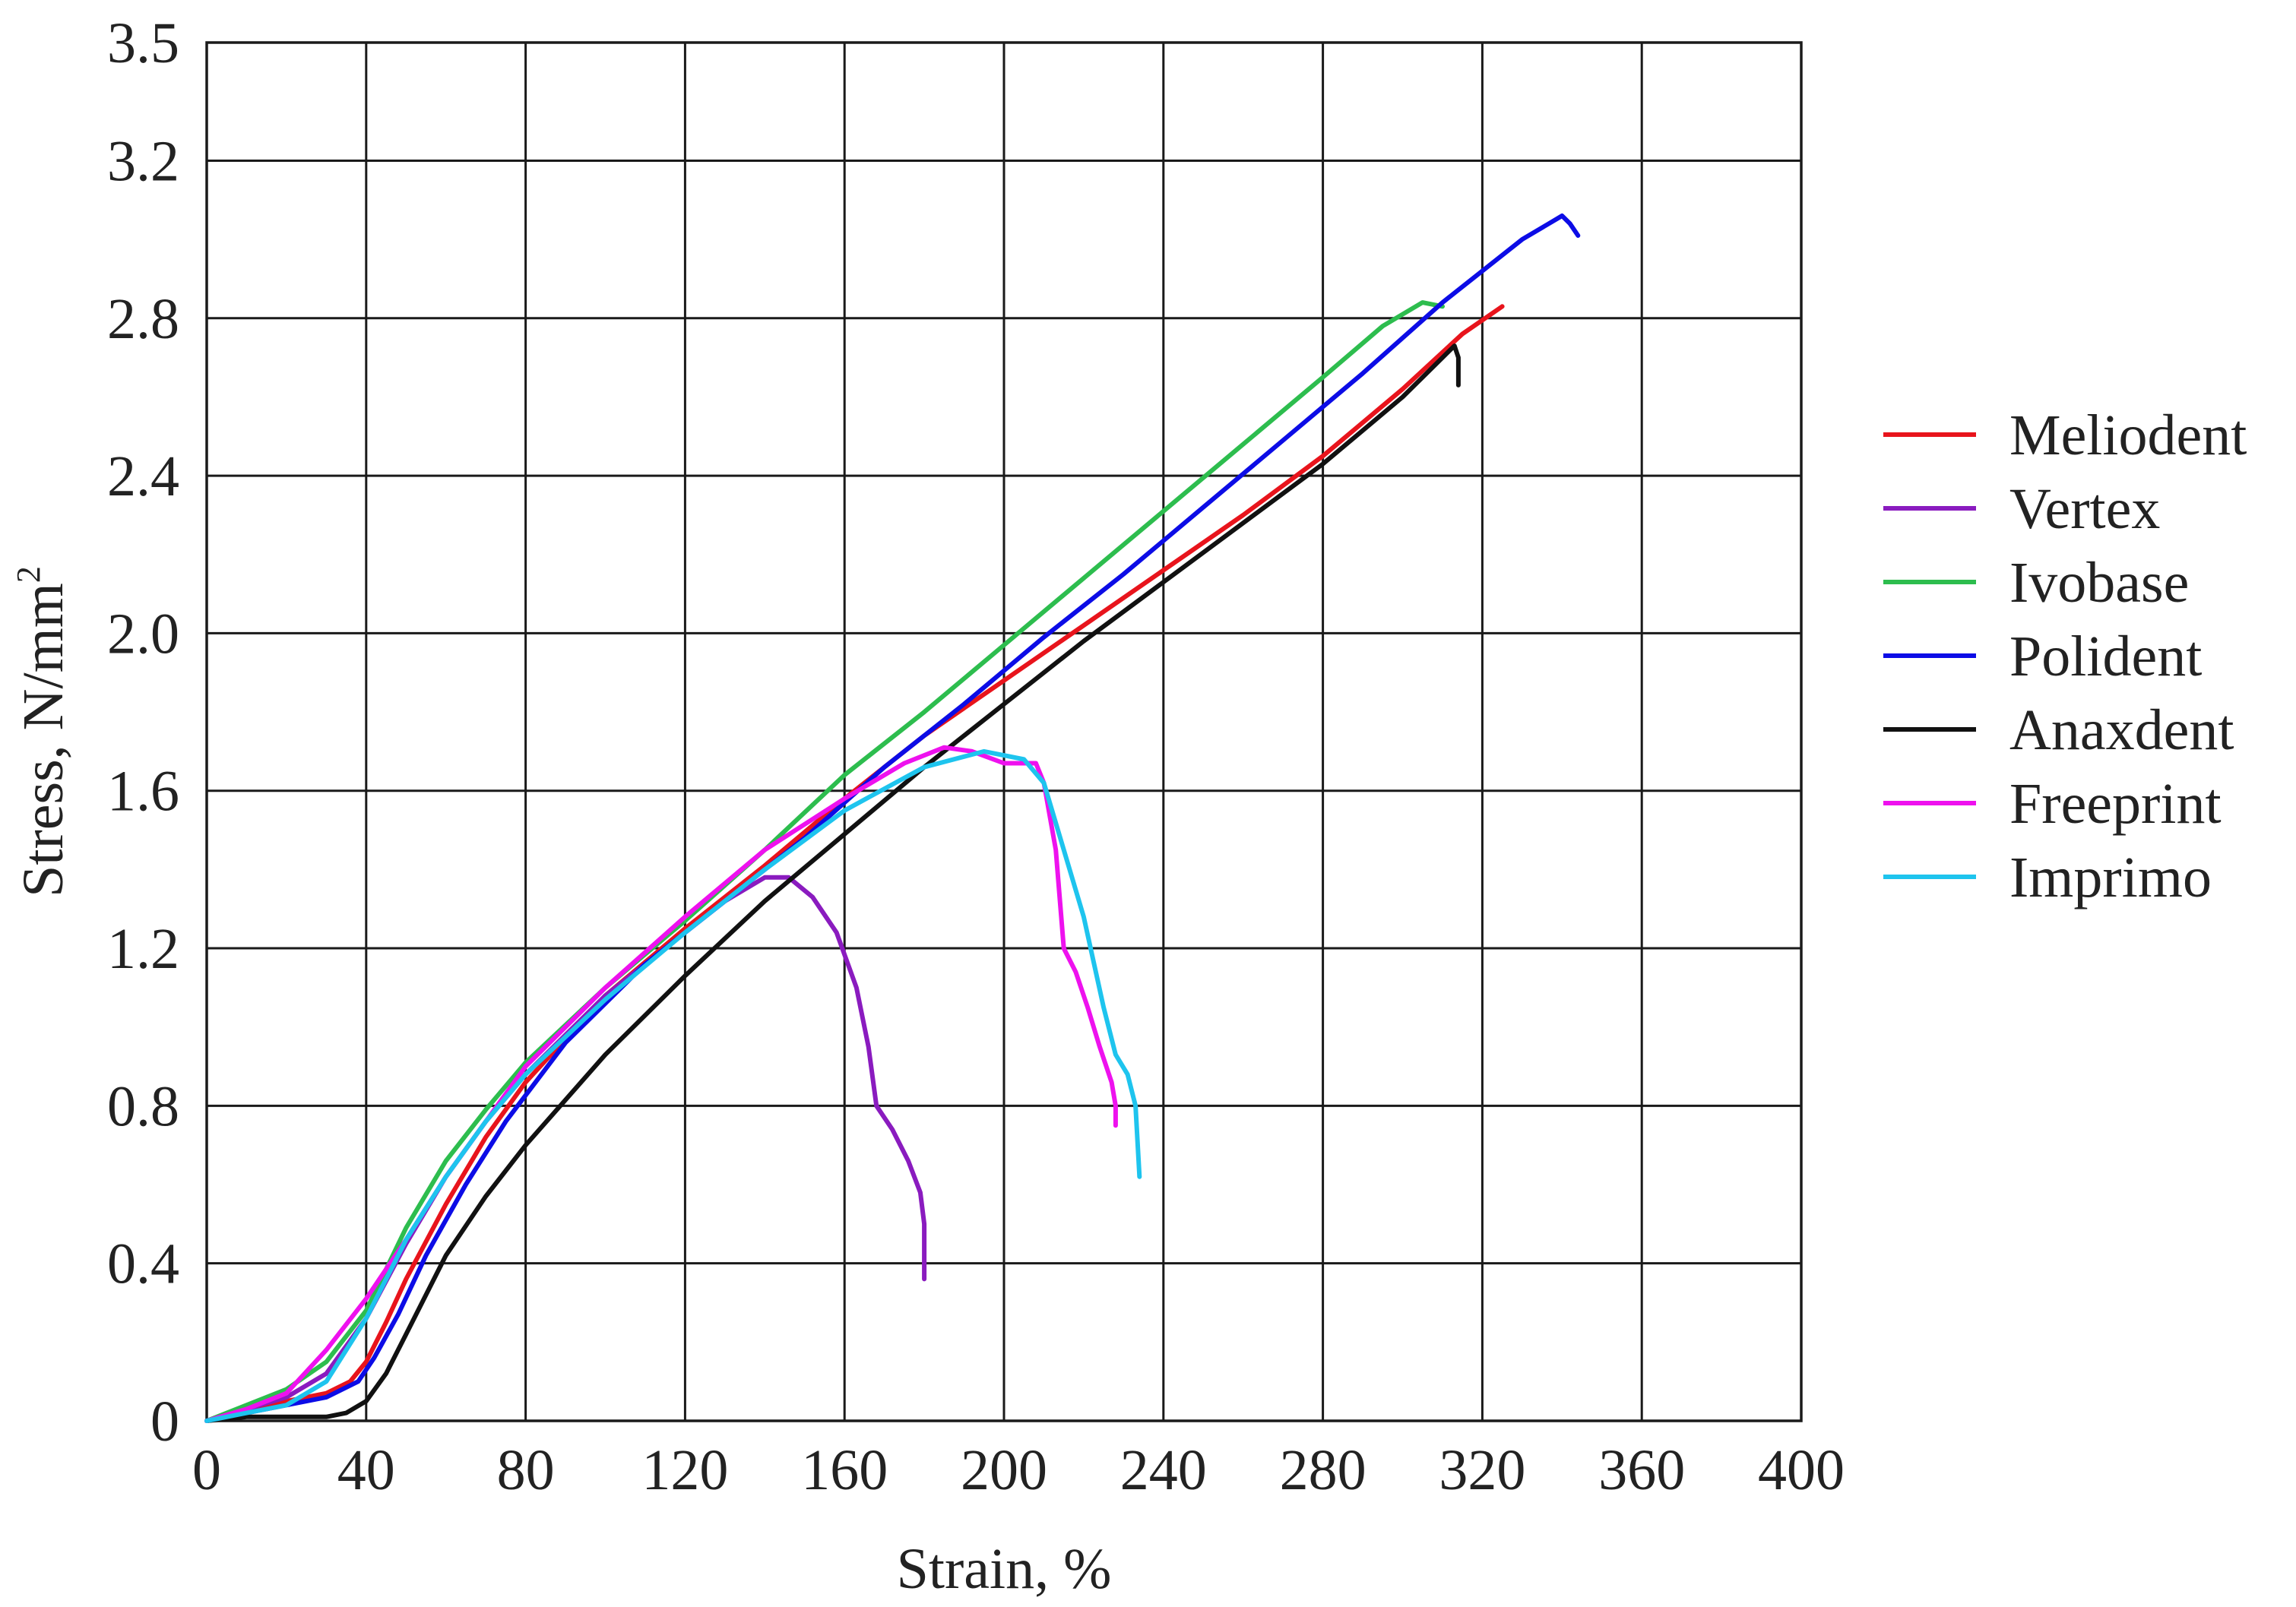 This screenshot has height=1607, width=2296. What do you see at coordinates (526, 1470) in the screenshot?
I see `x-tick-label: 80` at bounding box center [526, 1470].